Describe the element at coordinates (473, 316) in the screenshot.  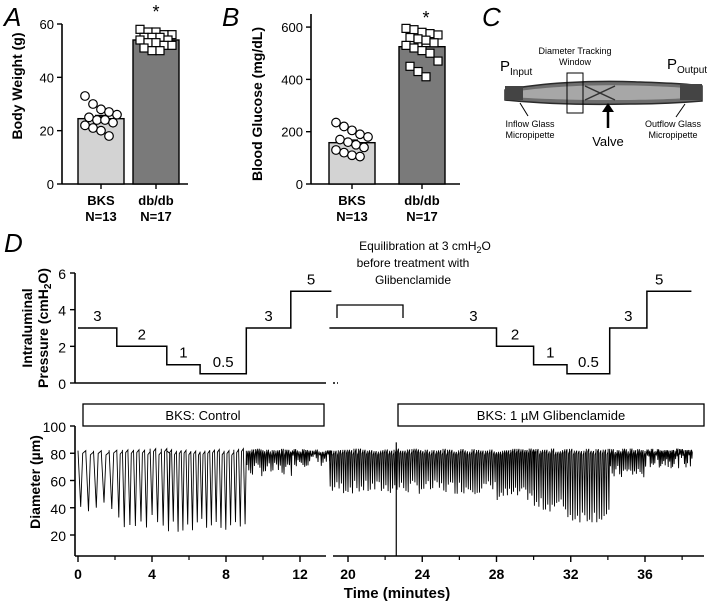
I see `glibenclamide-step-label-0: 3` at that location.